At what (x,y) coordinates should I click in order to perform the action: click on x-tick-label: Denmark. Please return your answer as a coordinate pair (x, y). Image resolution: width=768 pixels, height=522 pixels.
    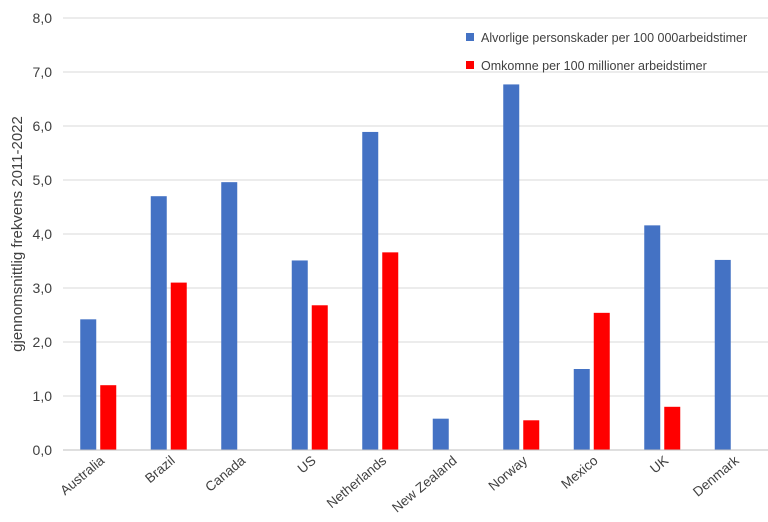
    Looking at the image, I should click on (716, 476).